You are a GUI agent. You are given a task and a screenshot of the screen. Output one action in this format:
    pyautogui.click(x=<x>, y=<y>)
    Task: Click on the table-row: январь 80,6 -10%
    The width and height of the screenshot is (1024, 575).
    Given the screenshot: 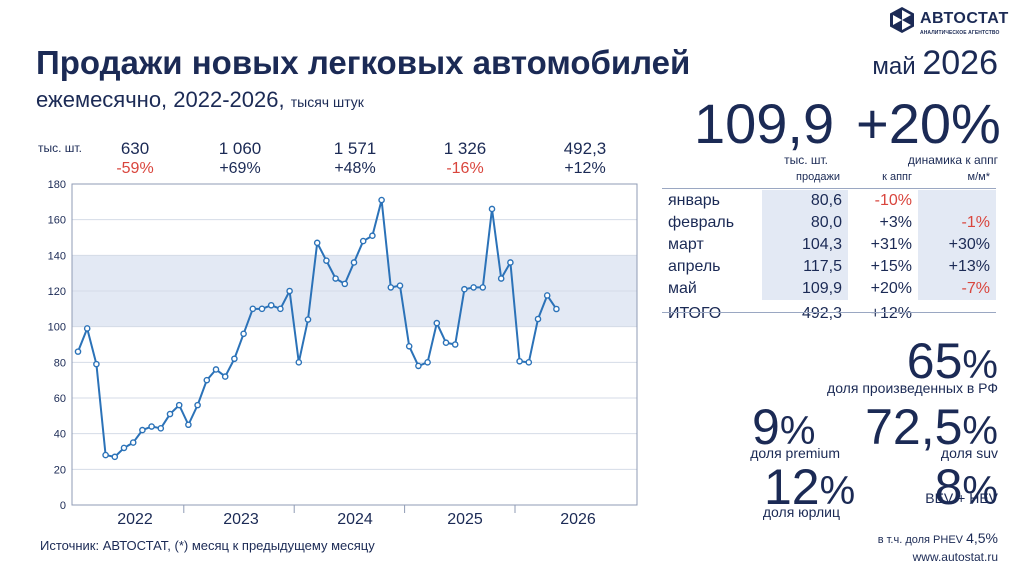 What is the action you would take?
    pyautogui.click(x=829, y=201)
    